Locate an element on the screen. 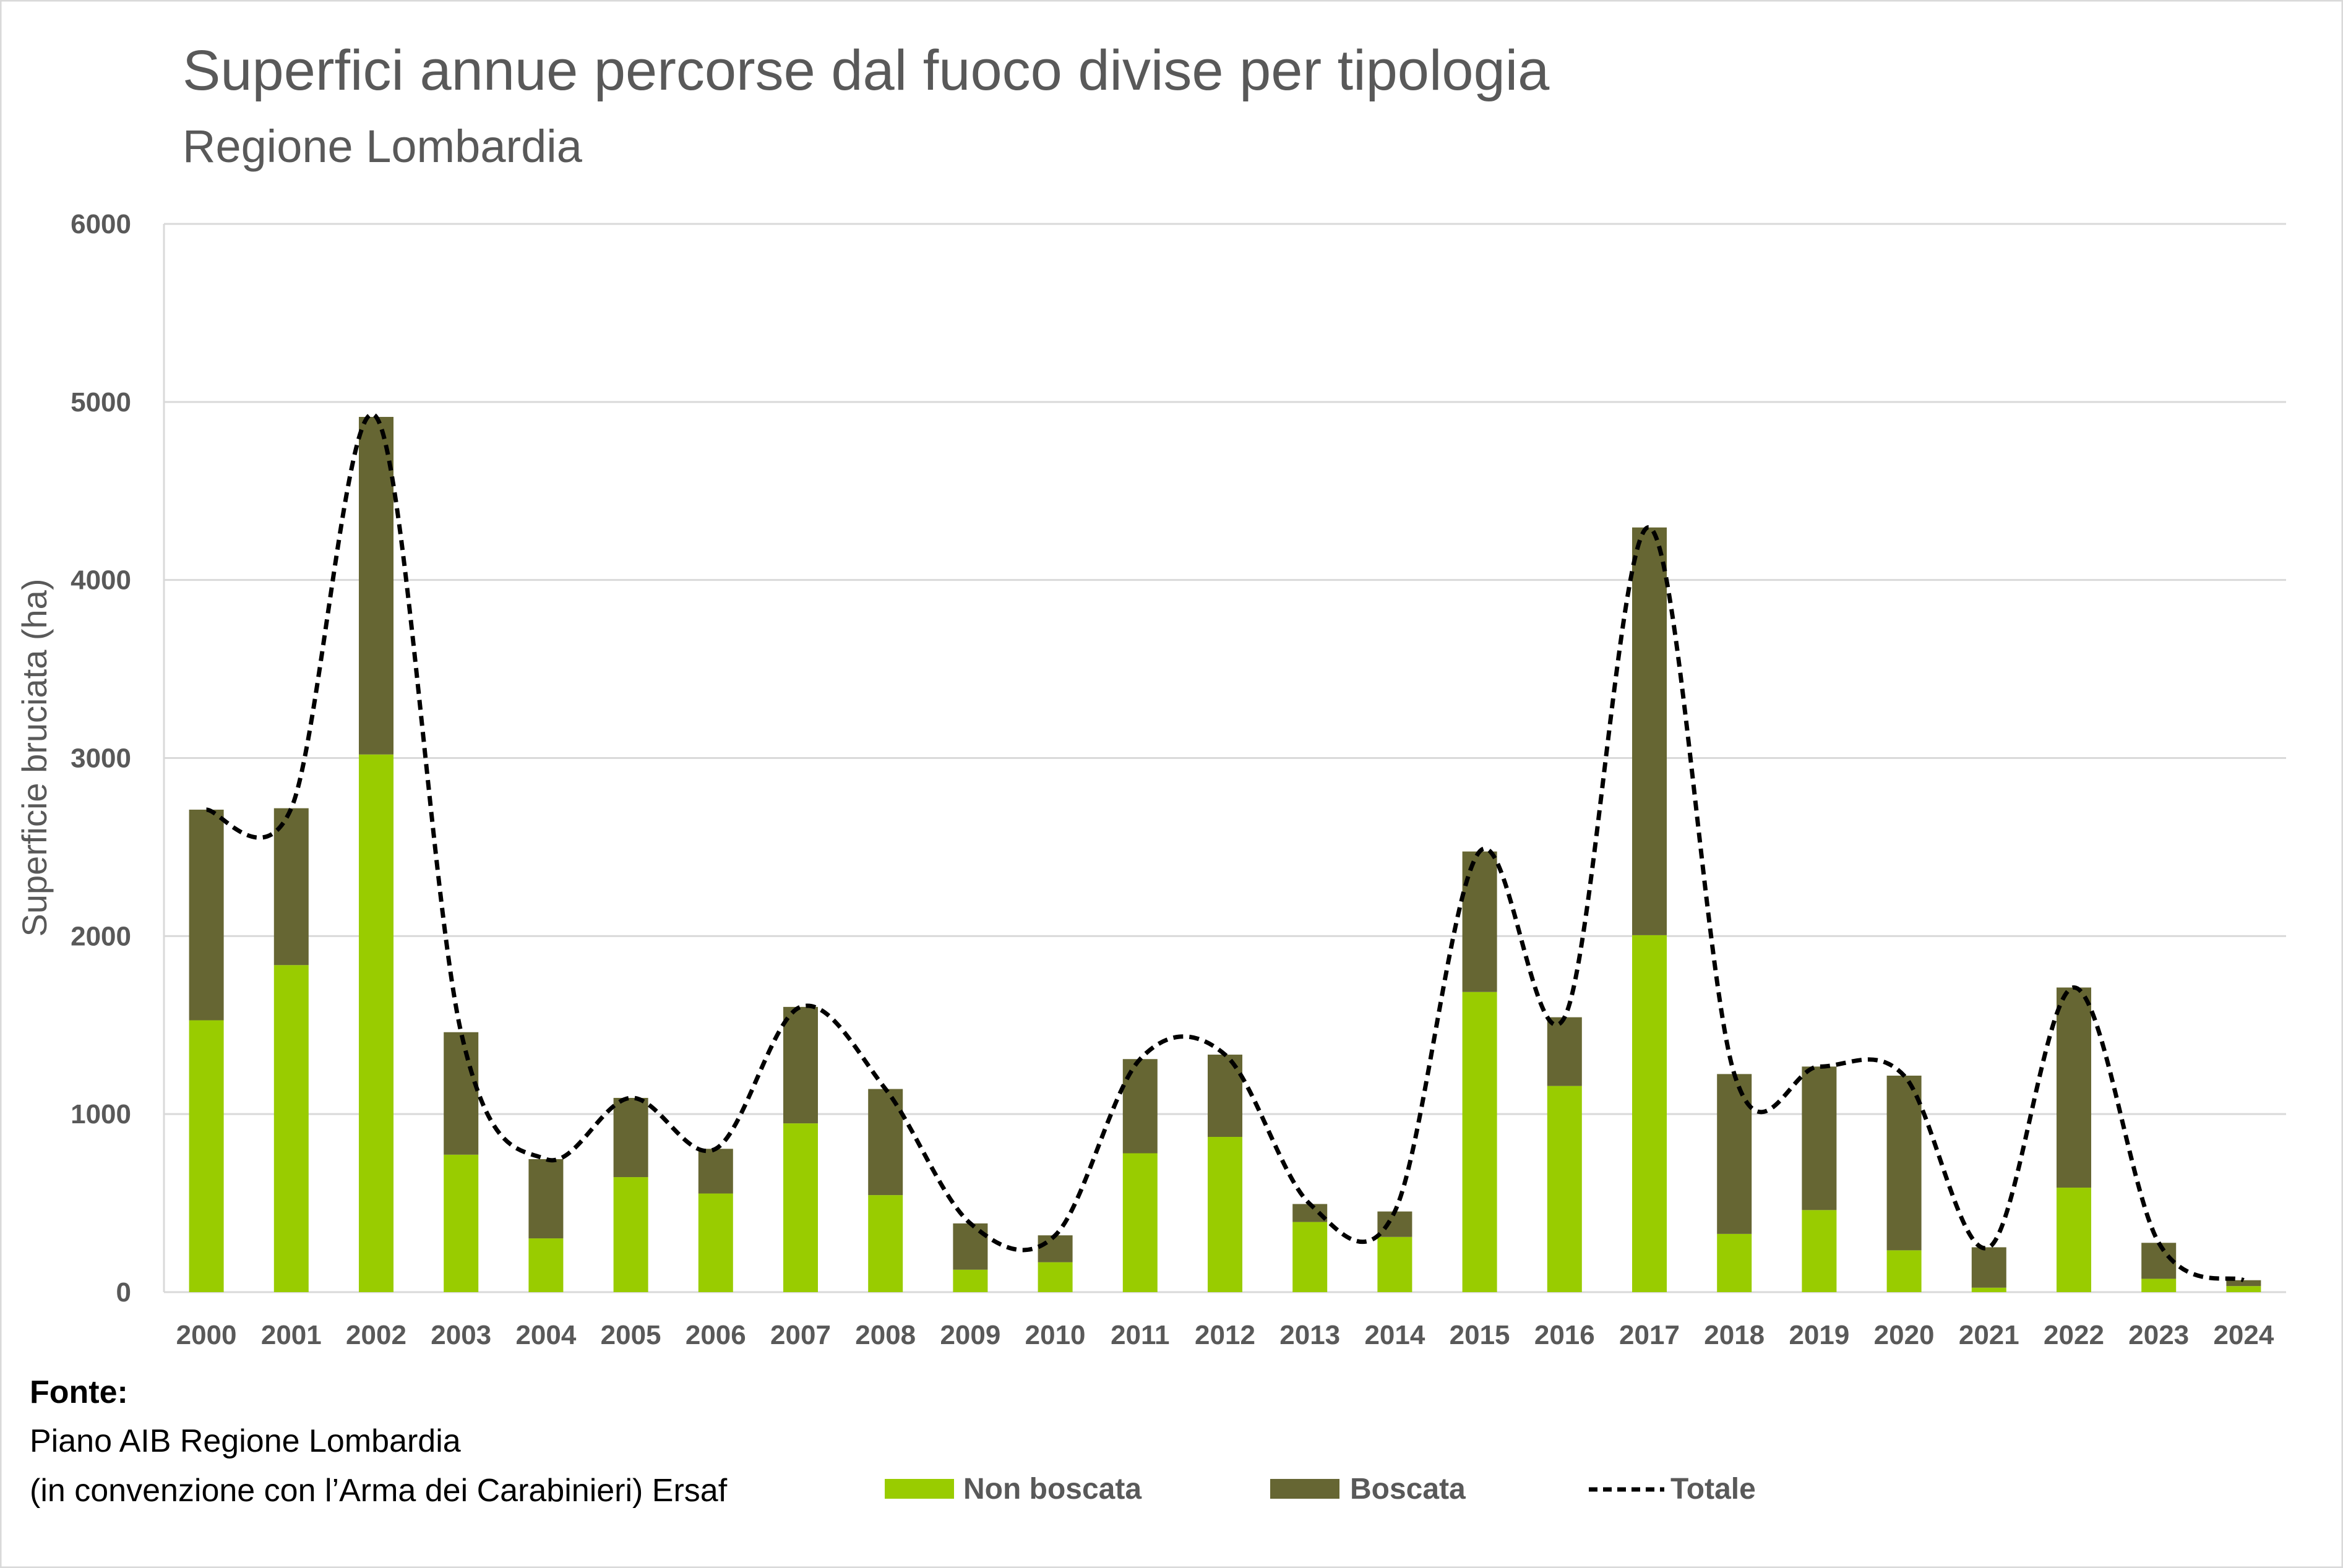  y-tick-label: 6000 is located at coordinates (101, 224).